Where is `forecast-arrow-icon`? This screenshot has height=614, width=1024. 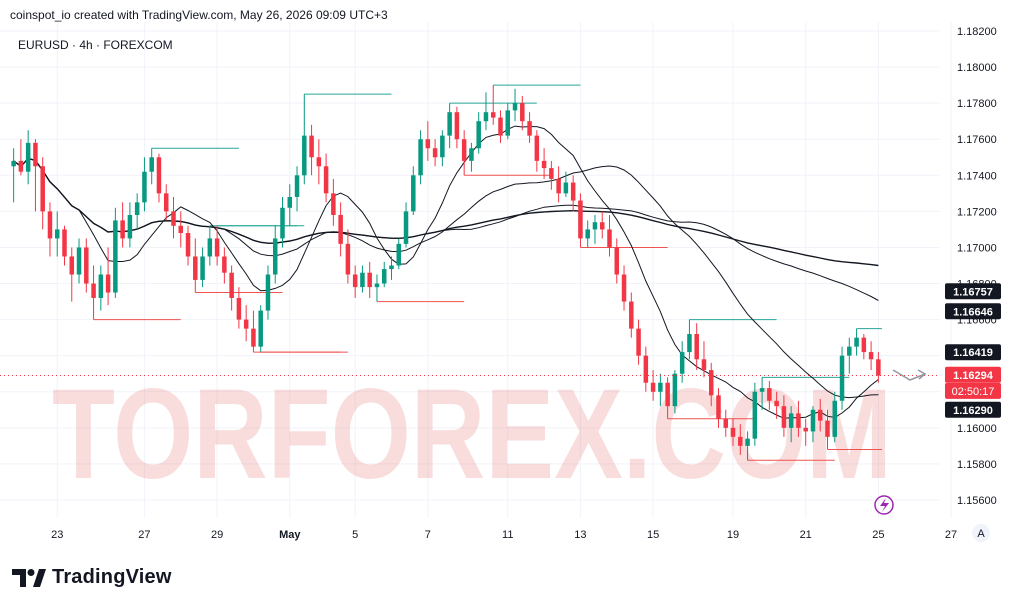
forecast-arrow-icon is located at coordinates (909, 375).